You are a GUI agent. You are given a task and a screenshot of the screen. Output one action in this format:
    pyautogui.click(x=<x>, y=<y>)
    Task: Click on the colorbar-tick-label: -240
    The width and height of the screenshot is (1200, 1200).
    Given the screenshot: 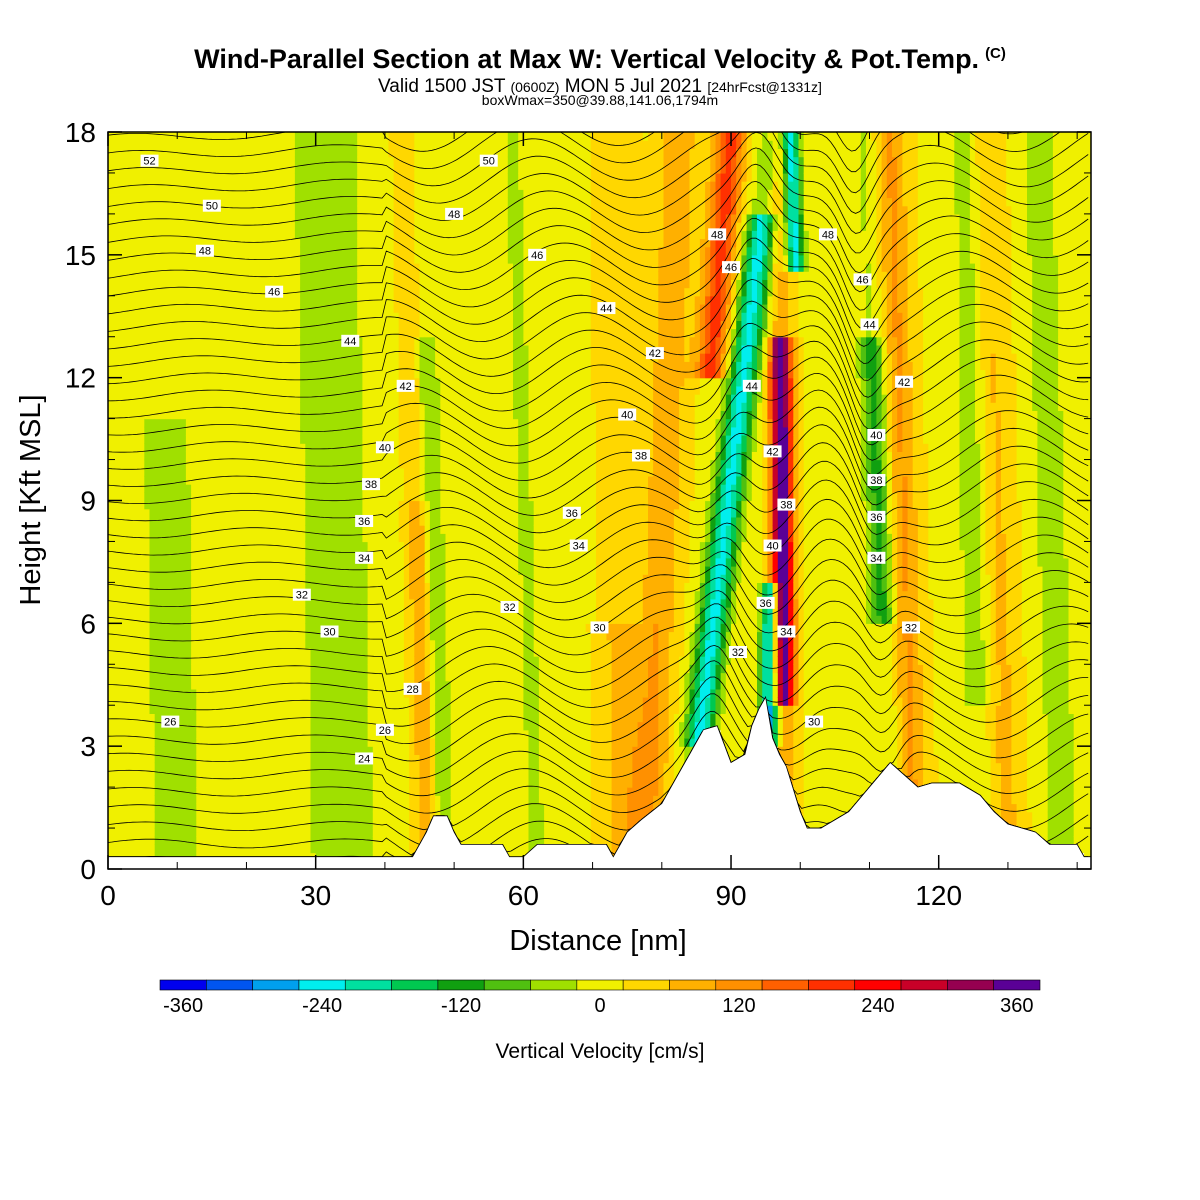 What is the action you would take?
    pyautogui.click(x=322, y=1006)
    